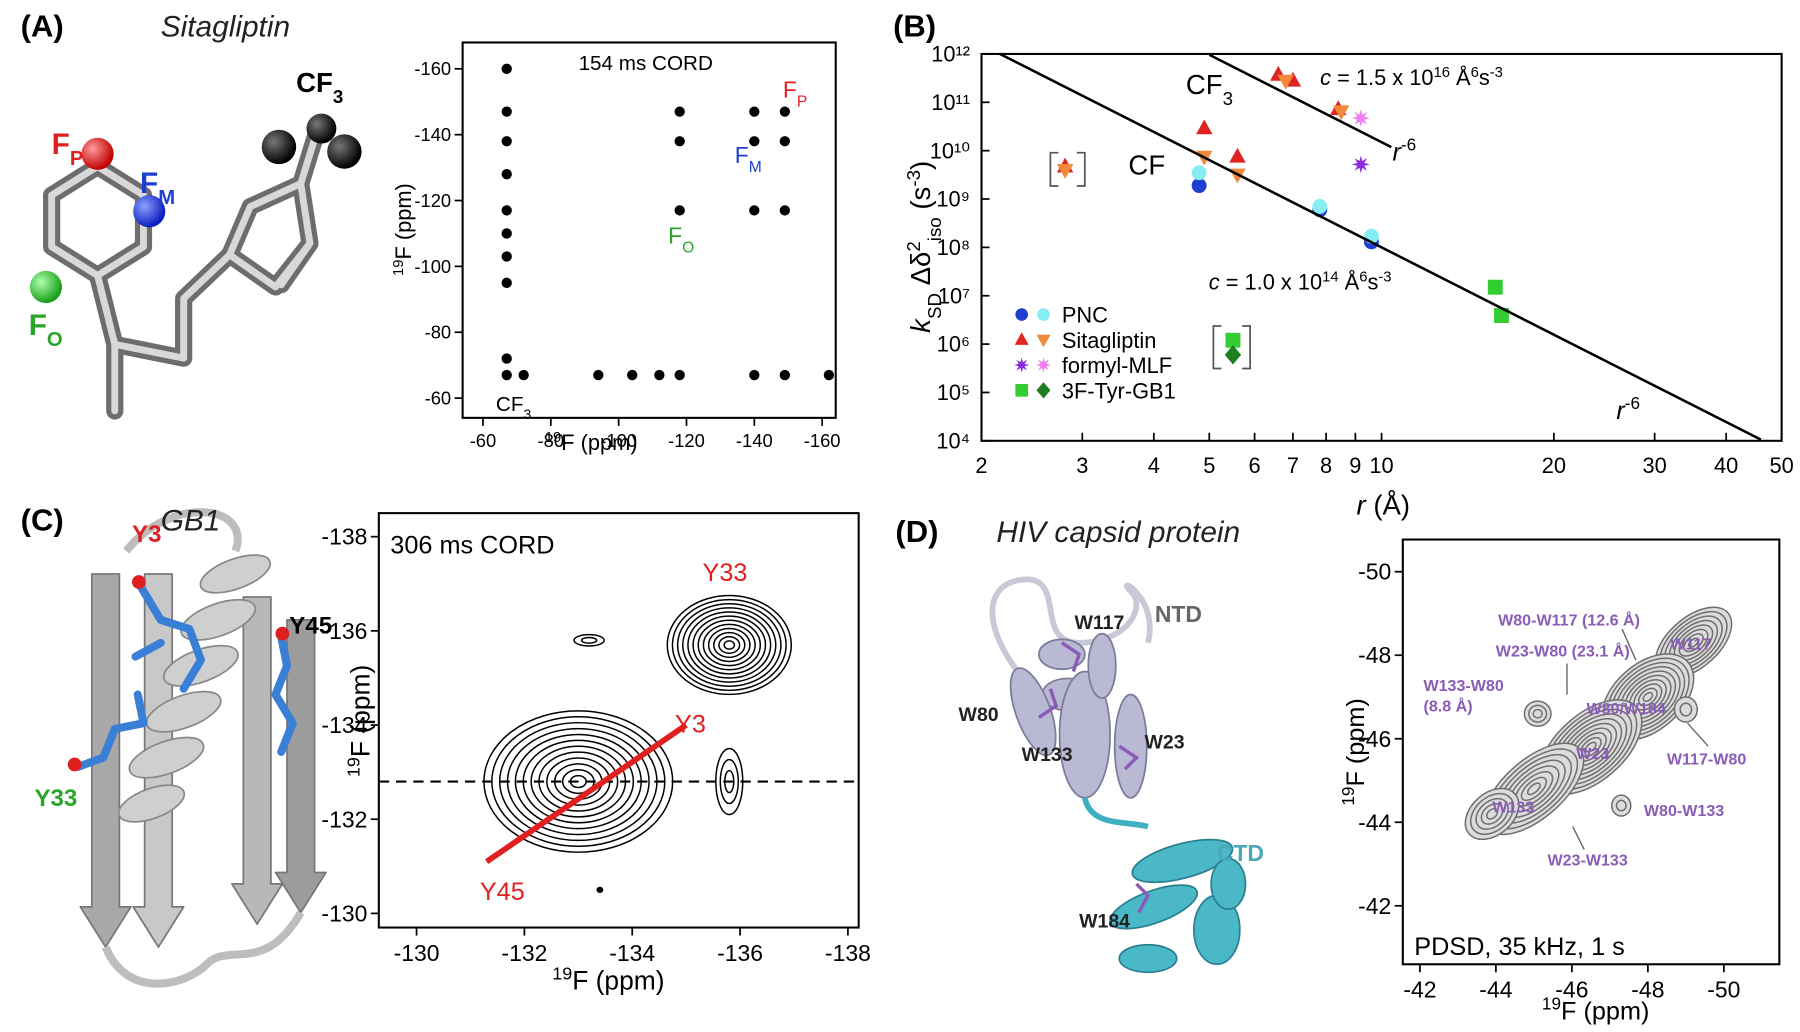 The height and width of the screenshot is (1032, 1800). I want to click on text-part: Δδ, so click(920, 272).